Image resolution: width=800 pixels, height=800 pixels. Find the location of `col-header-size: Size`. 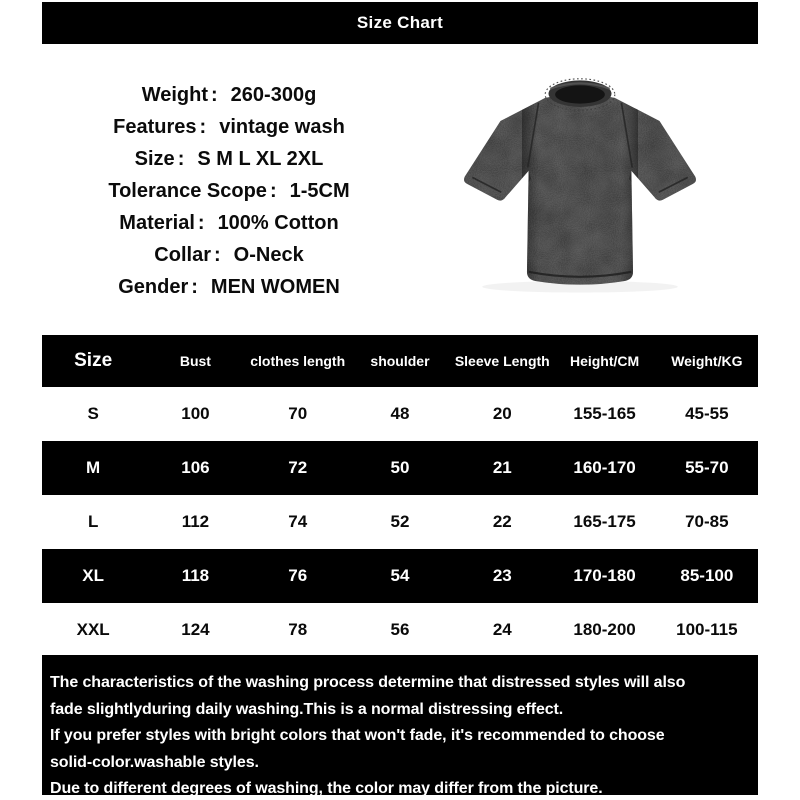

col-header-size: Size is located at coordinates (93, 360).